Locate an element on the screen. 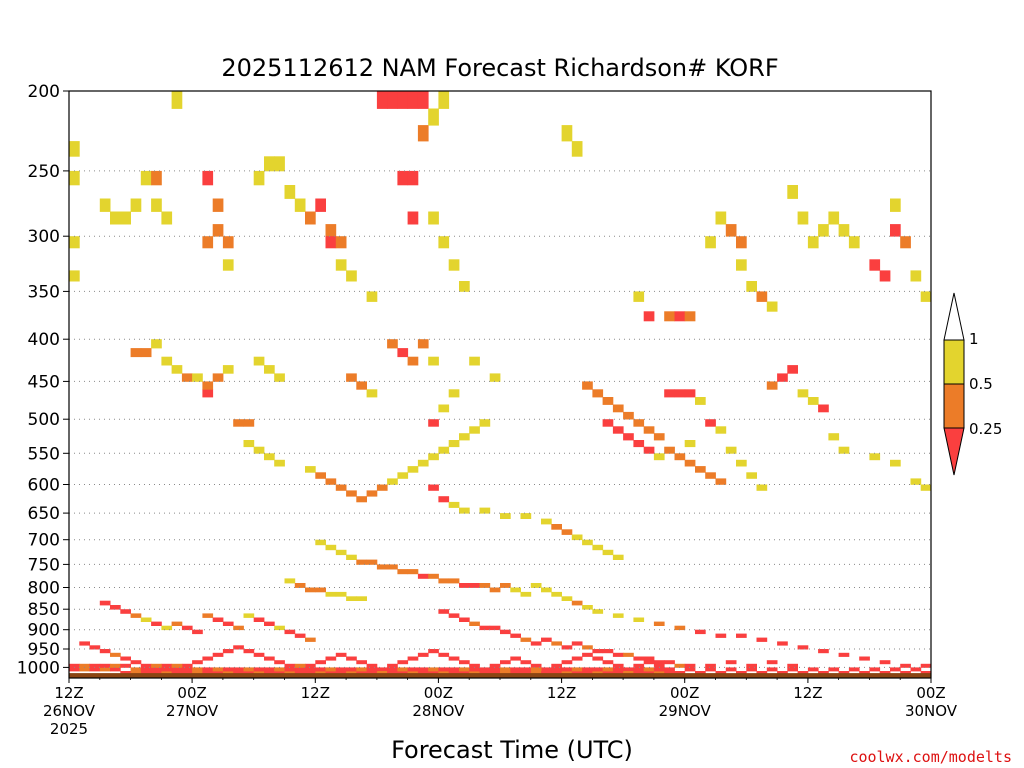  colorbar-label: 0.25 is located at coordinates (985, 429).